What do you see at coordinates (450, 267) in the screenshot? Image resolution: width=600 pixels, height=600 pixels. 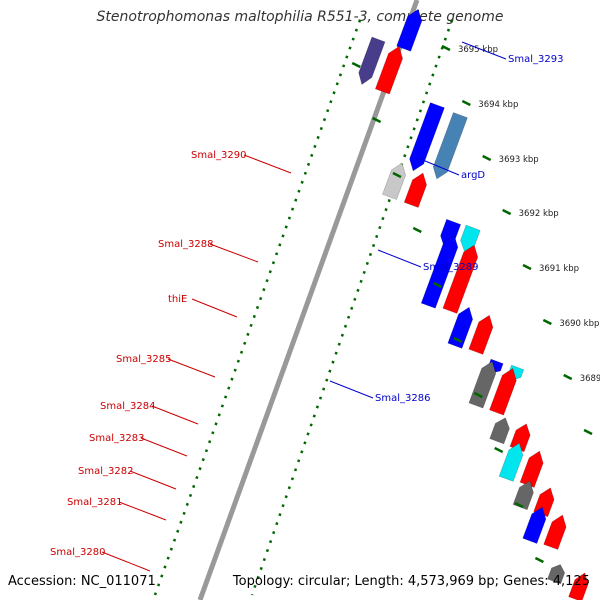 I see `reverse-gene-label: Smal_3289` at bounding box center [450, 267].